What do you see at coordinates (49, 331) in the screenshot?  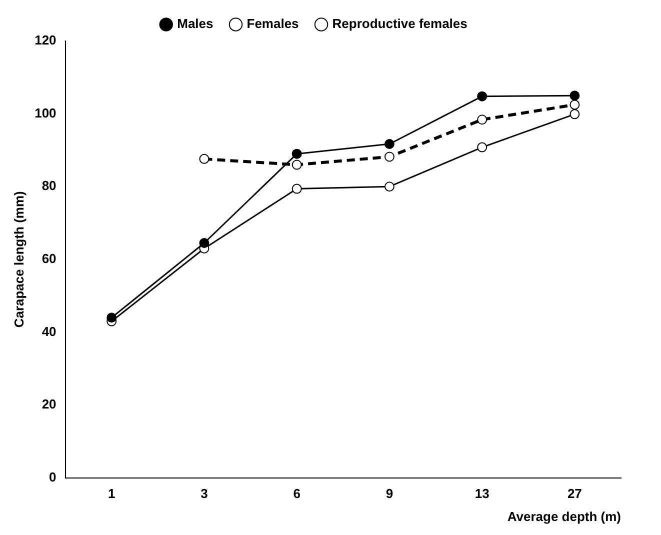 I see `y-tick-label: 40` at bounding box center [49, 331].